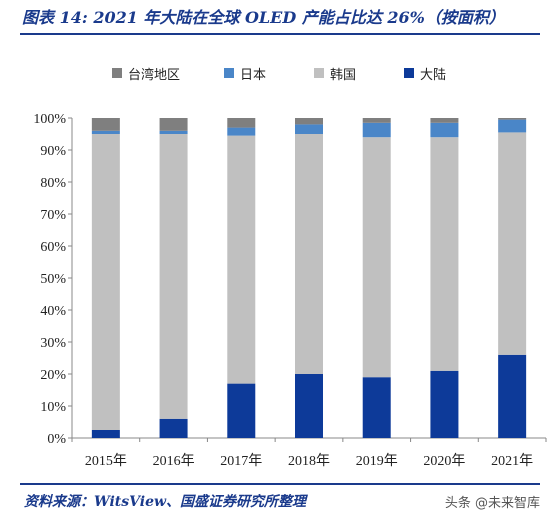  Describe the element at coordinates (53, 311) in the screenshot. I see `y-tick-label: 40%` at that location.